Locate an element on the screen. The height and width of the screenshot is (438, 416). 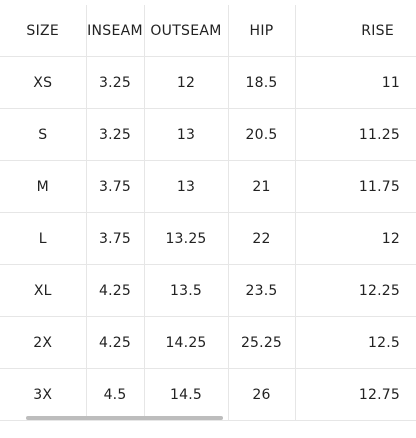
cell-size: 3X is located at coordinates (43, 394).